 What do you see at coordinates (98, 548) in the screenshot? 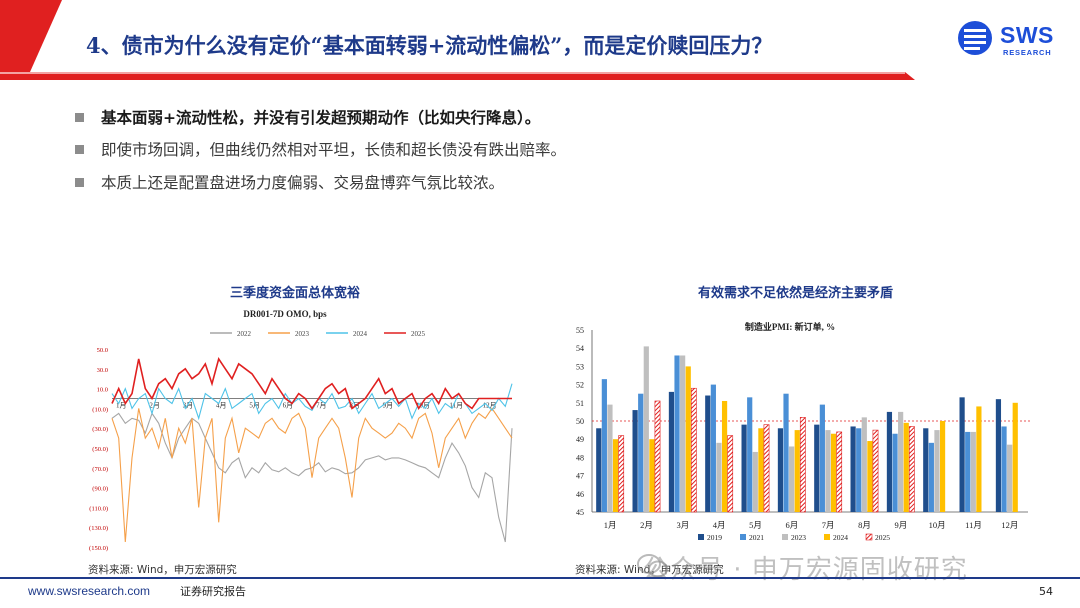
I see `y-tick-label: (150.0)` at bounding box center [98, 548].